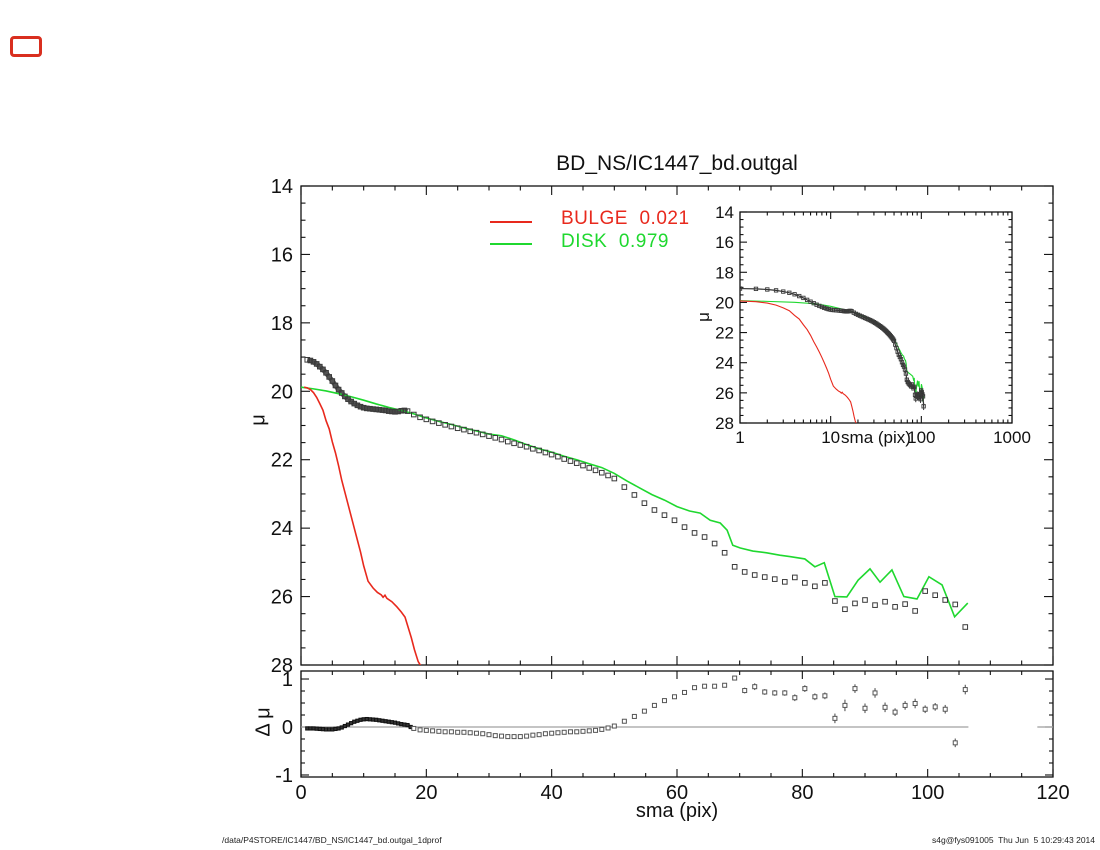 Image resolution: width=1100 pixels, height=850 pixels. What do you see at coordinates (677, 811) in the screenshot?
I see `residual-x-axis-label: sma (pix)` at bounding box center [677, 811].